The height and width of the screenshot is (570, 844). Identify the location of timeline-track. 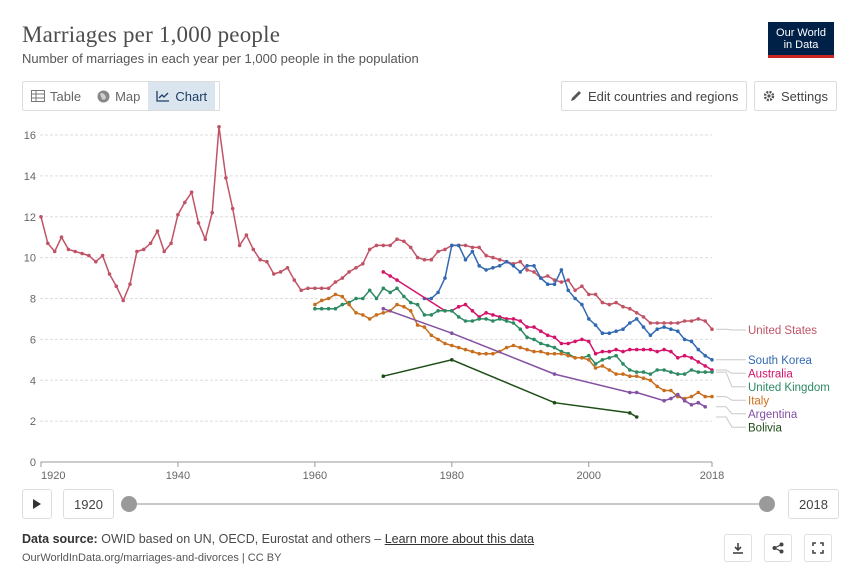
(448, 504).